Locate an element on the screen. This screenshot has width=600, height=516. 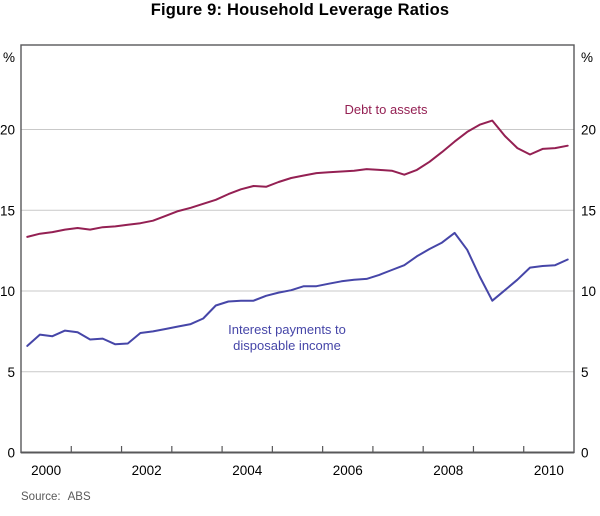
y-tick-left-15: 15 is located at coordinates (7, 210).